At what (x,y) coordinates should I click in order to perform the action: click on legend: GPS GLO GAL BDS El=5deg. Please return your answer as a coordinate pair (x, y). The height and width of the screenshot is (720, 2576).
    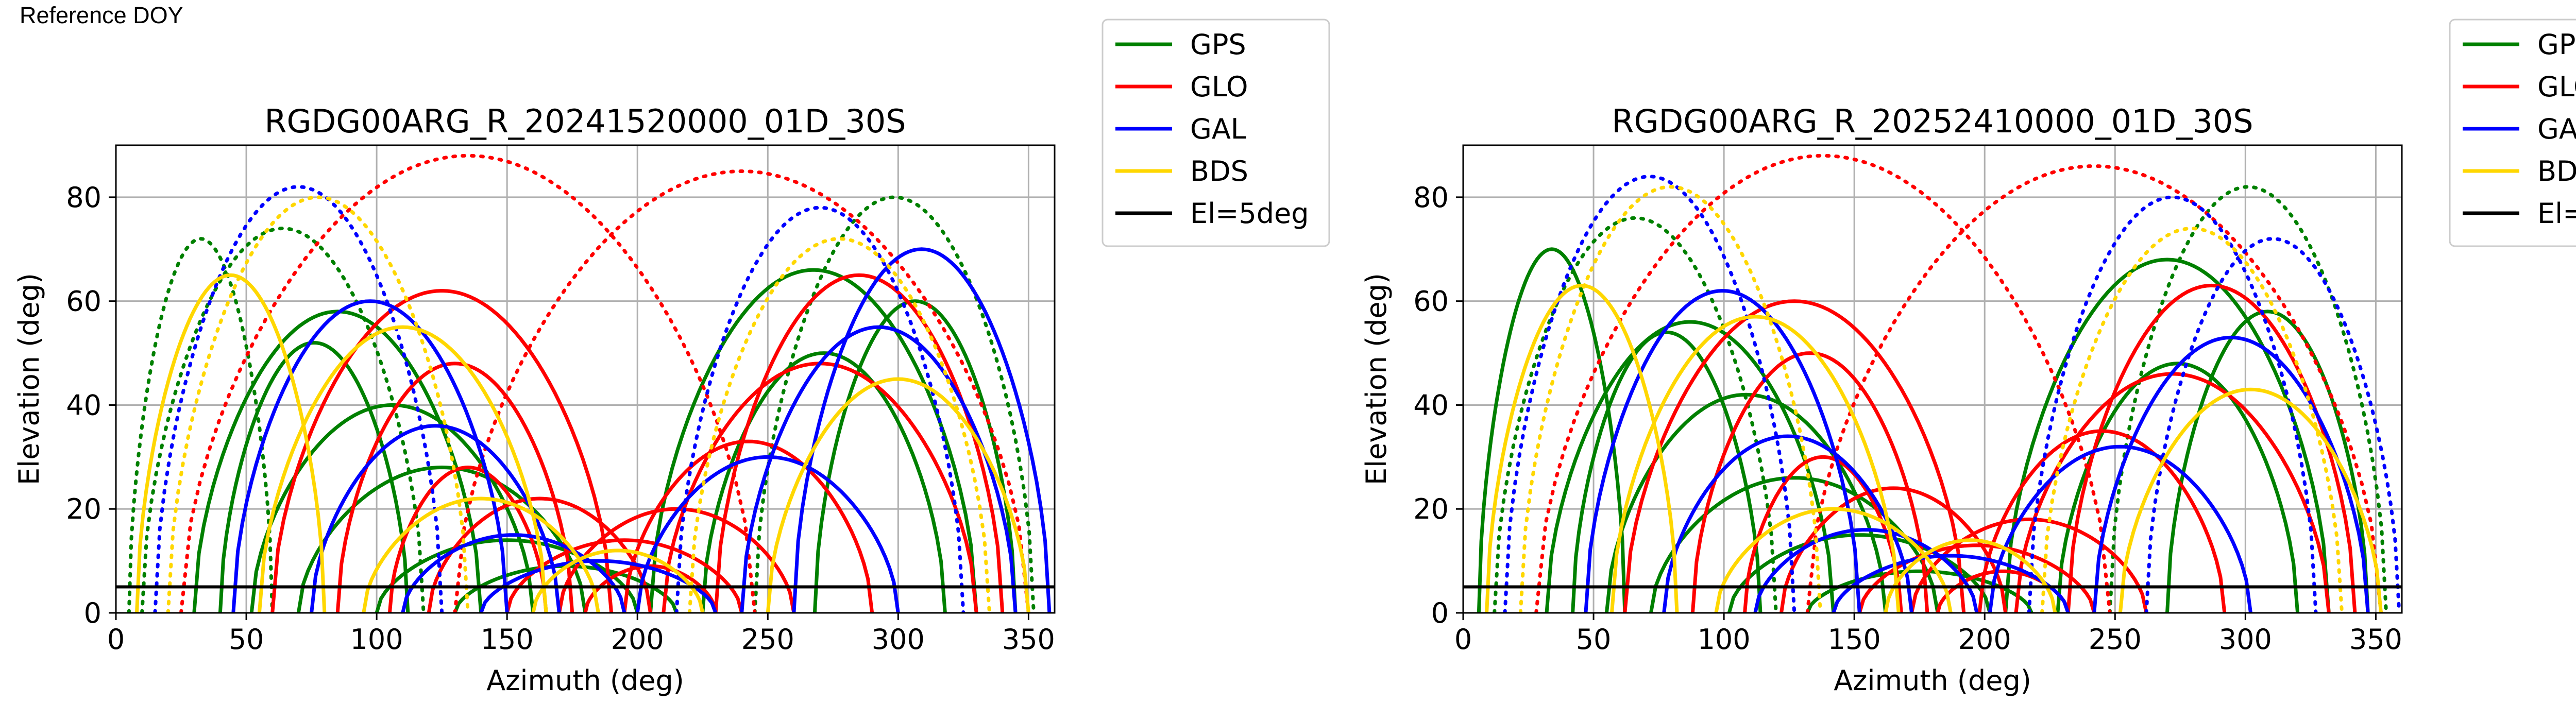
    Looking at the image, I should click on (2512, 133).